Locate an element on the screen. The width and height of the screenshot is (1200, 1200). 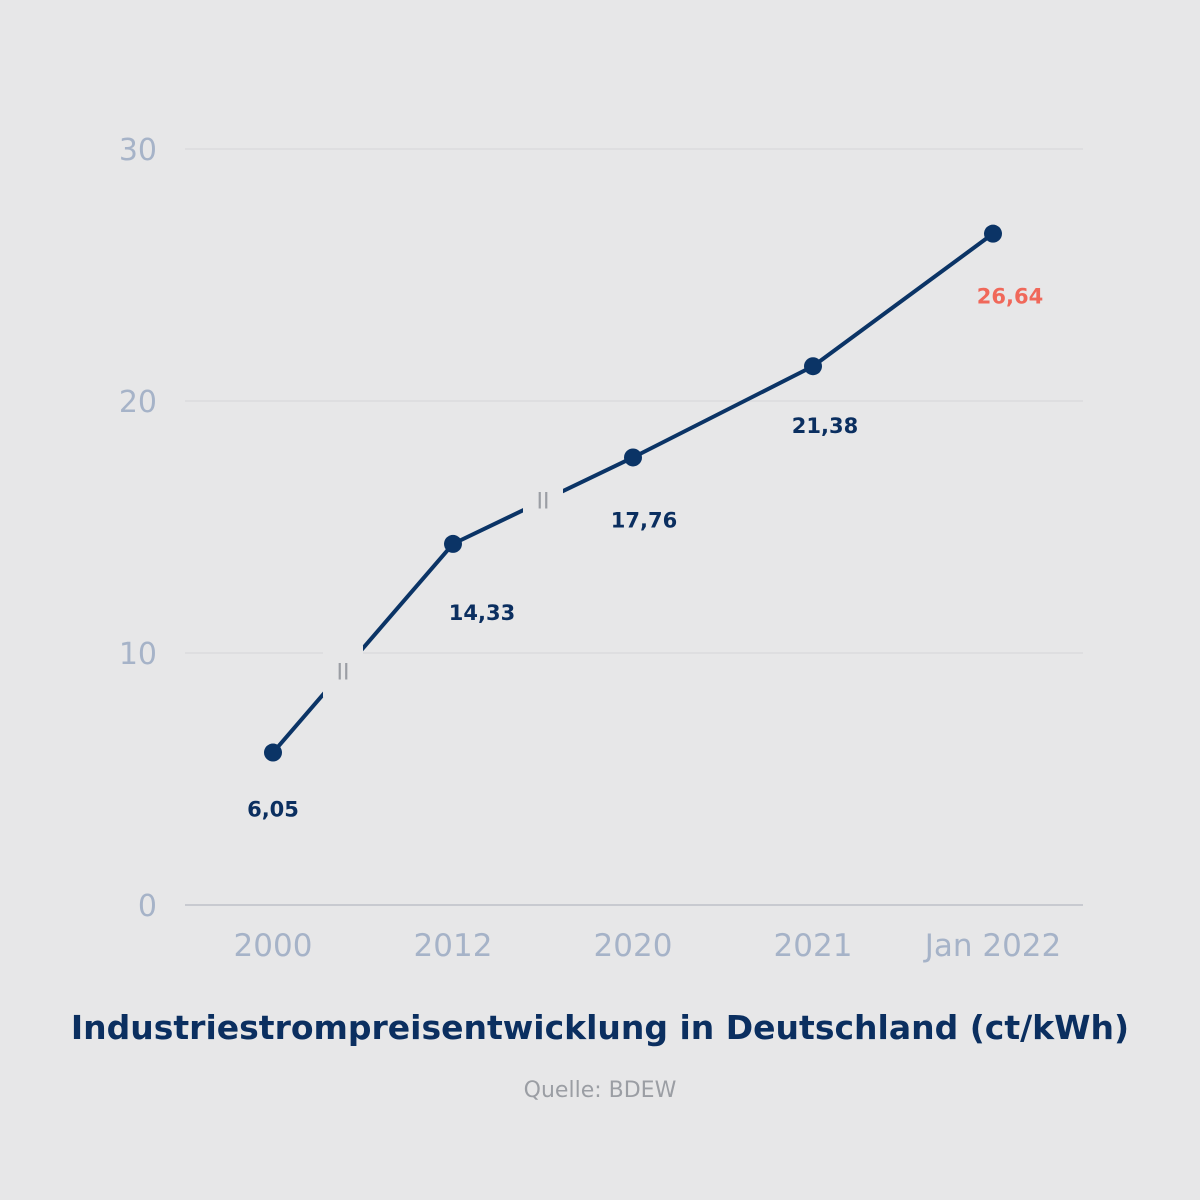
y-tick-label: 30 is located at coordinates (138, 150).